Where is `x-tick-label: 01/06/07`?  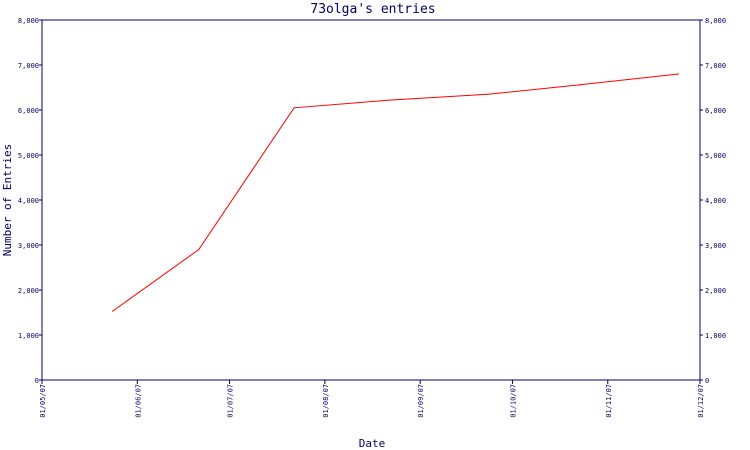
x-tick-label: 01/06/07 is located at coordinates (138, 401).